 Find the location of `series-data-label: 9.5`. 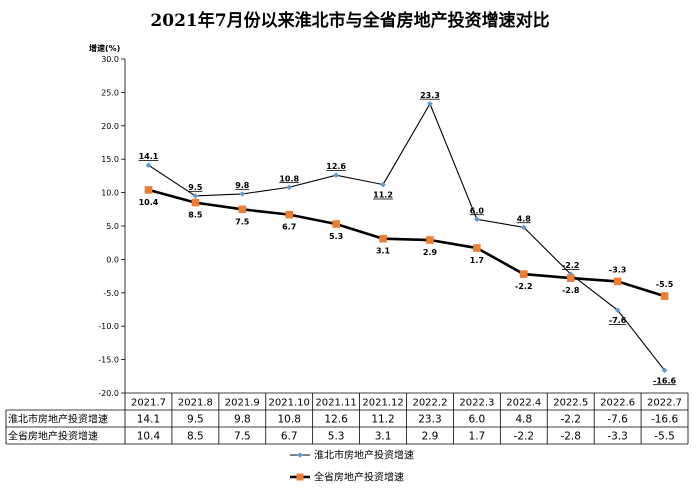

series-data-label: 9.5 is located at coordinates (195, 187).